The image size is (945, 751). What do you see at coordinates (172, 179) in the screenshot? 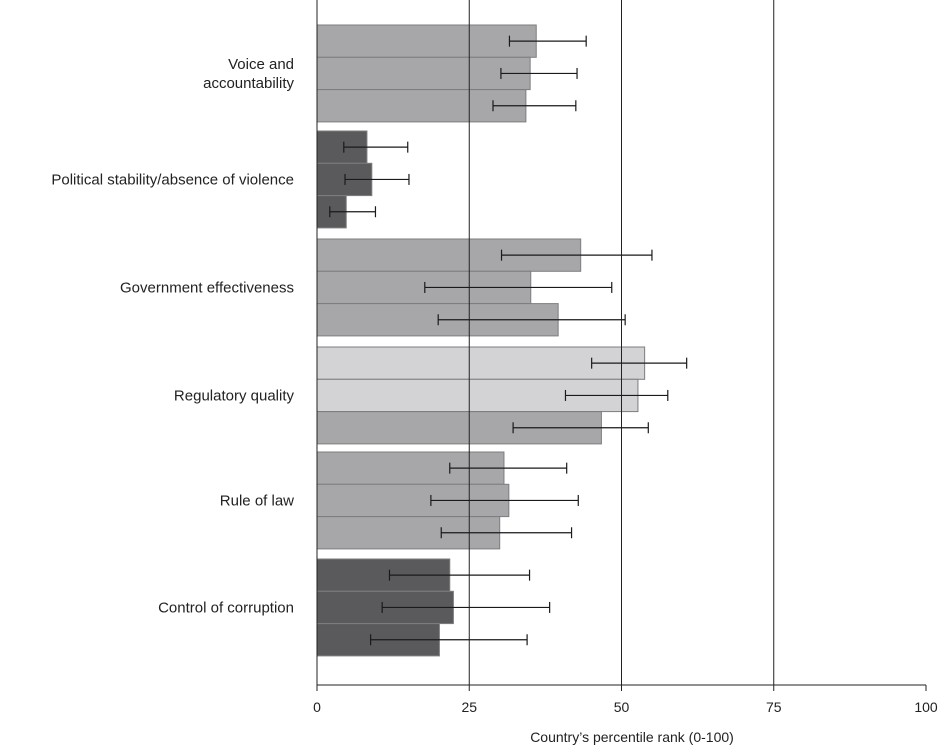
I see `category-label: Political stability/absence of violence` at bounding box center [172, 179].